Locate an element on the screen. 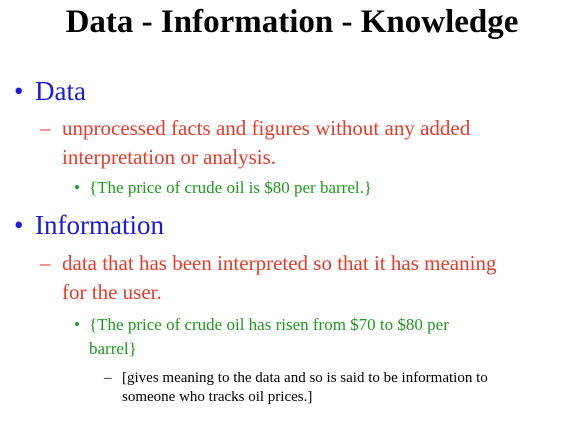 This screenshot has width=584, height=430. heading-data: Data is located at coordinates (60, 91).